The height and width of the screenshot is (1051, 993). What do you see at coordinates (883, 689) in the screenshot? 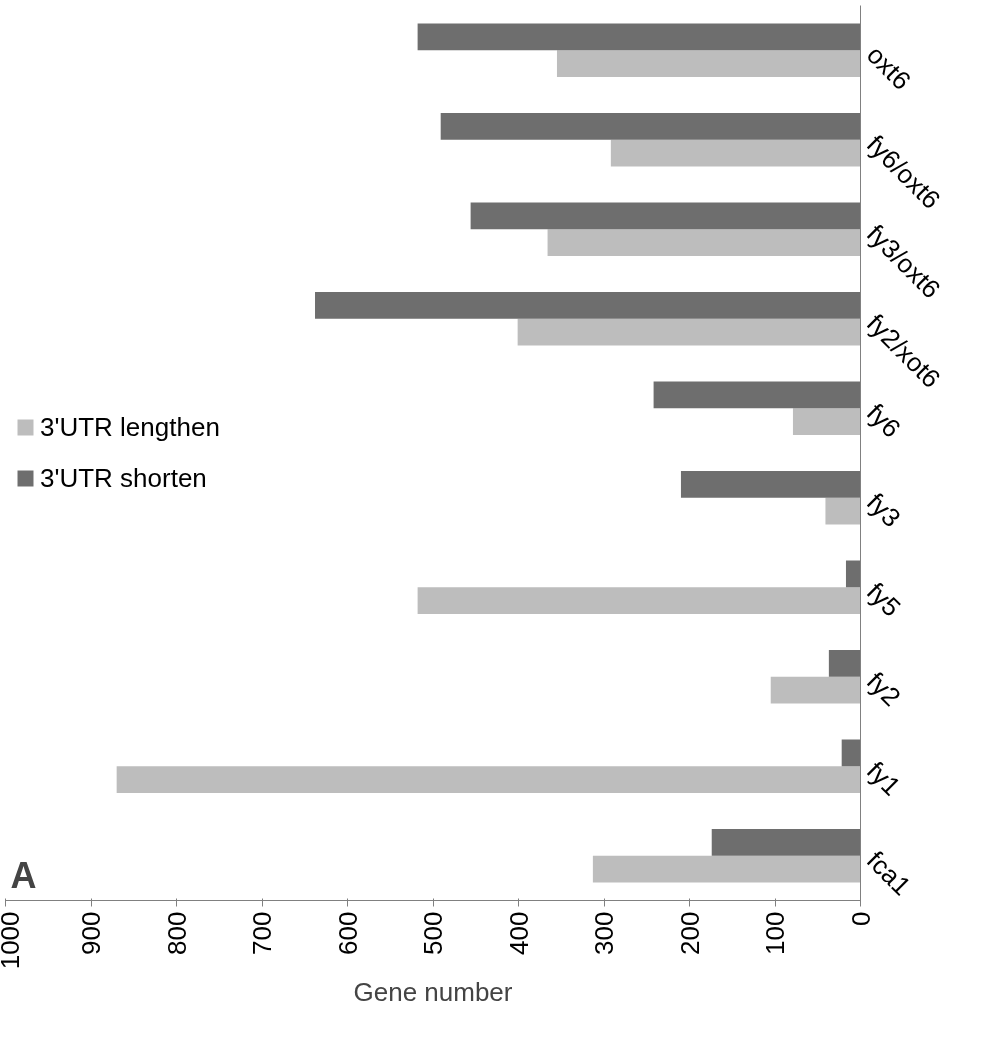
I see `y-tick-label: fy2` at bounding box center [883, 689].